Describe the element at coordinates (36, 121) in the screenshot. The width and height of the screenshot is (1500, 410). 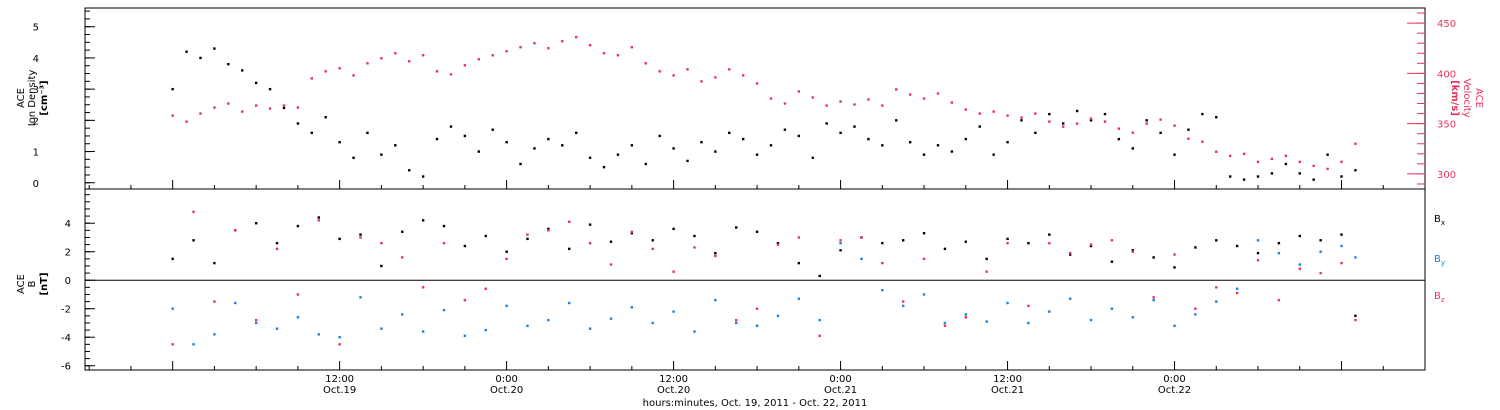
I see `density-tick-label: 2` at that location.